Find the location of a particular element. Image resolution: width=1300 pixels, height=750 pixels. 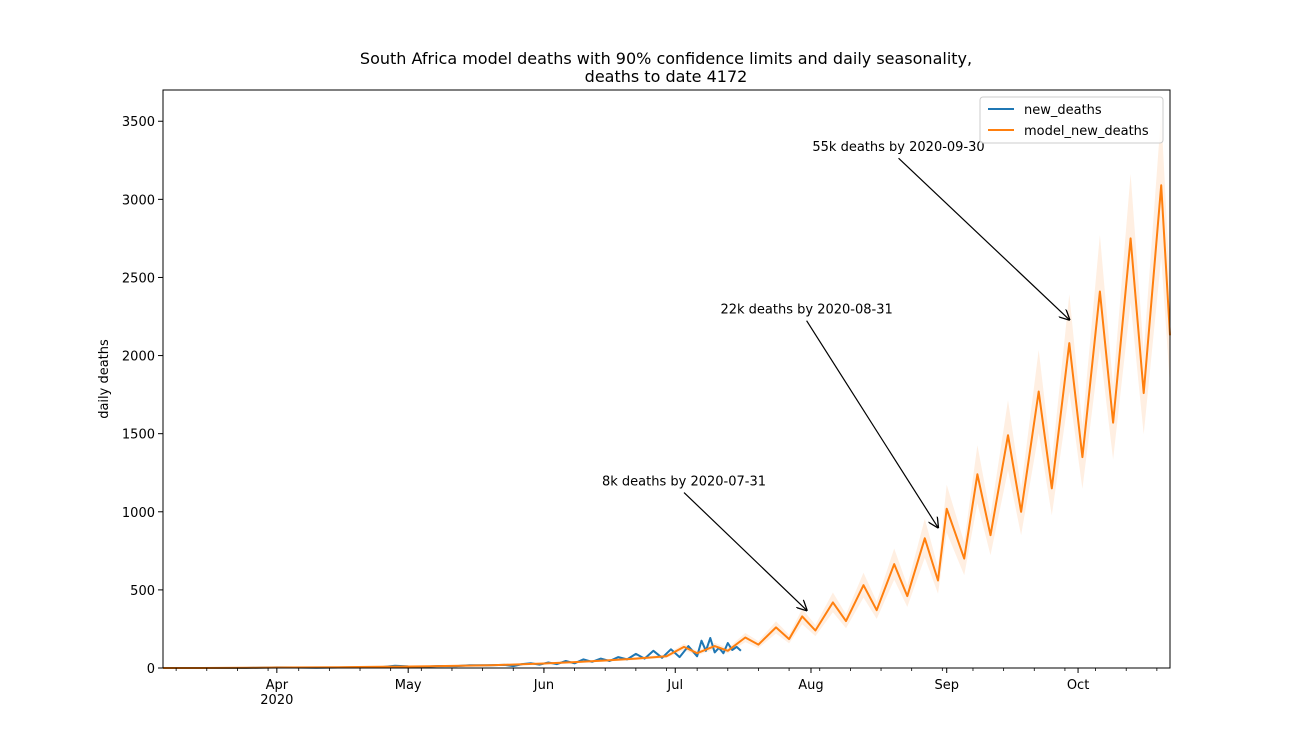

chart-title-line-2: deaths to date 4172 is located at coordinates (666, 76).